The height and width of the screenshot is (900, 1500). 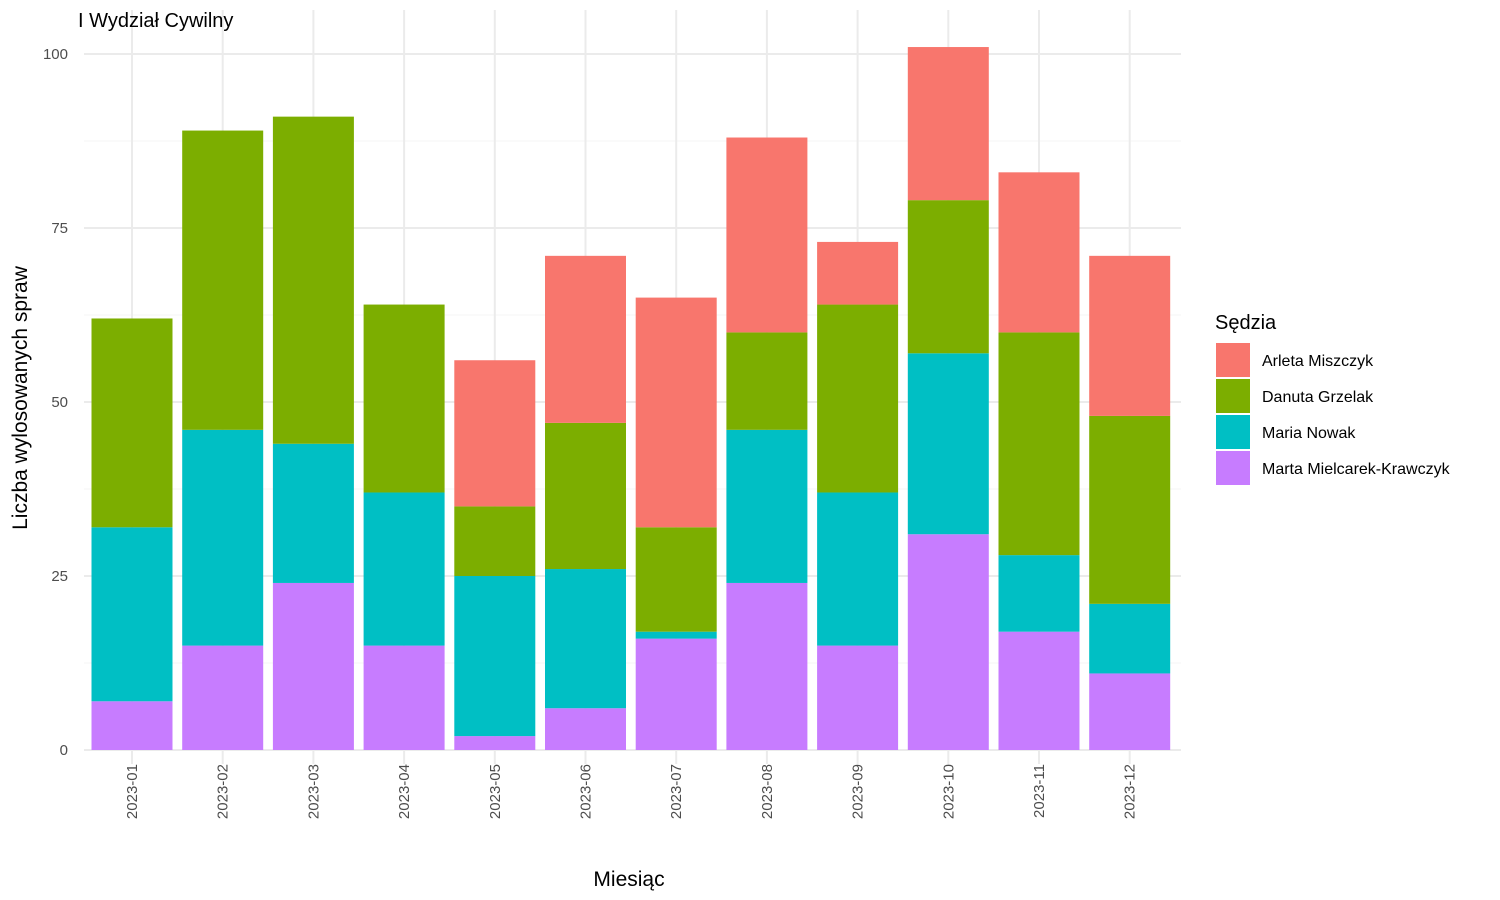 I want to click on x-tick-label: 2023-07, so click(x=676, y=791).